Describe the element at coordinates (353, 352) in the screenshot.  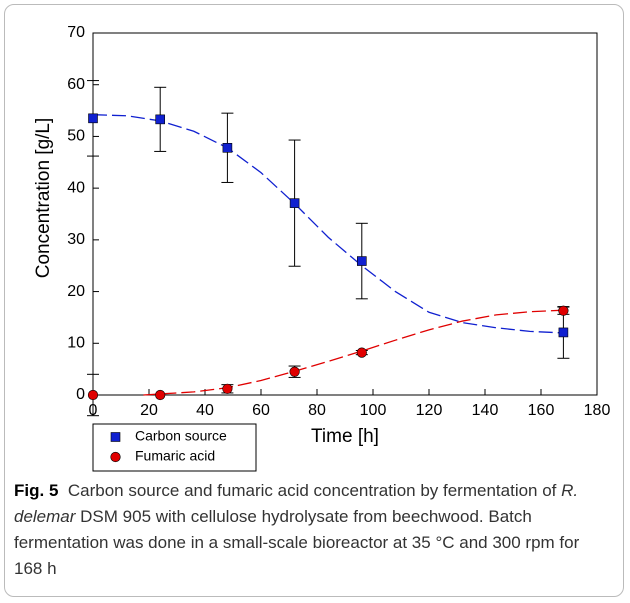
I see `fit-curve` at that location.